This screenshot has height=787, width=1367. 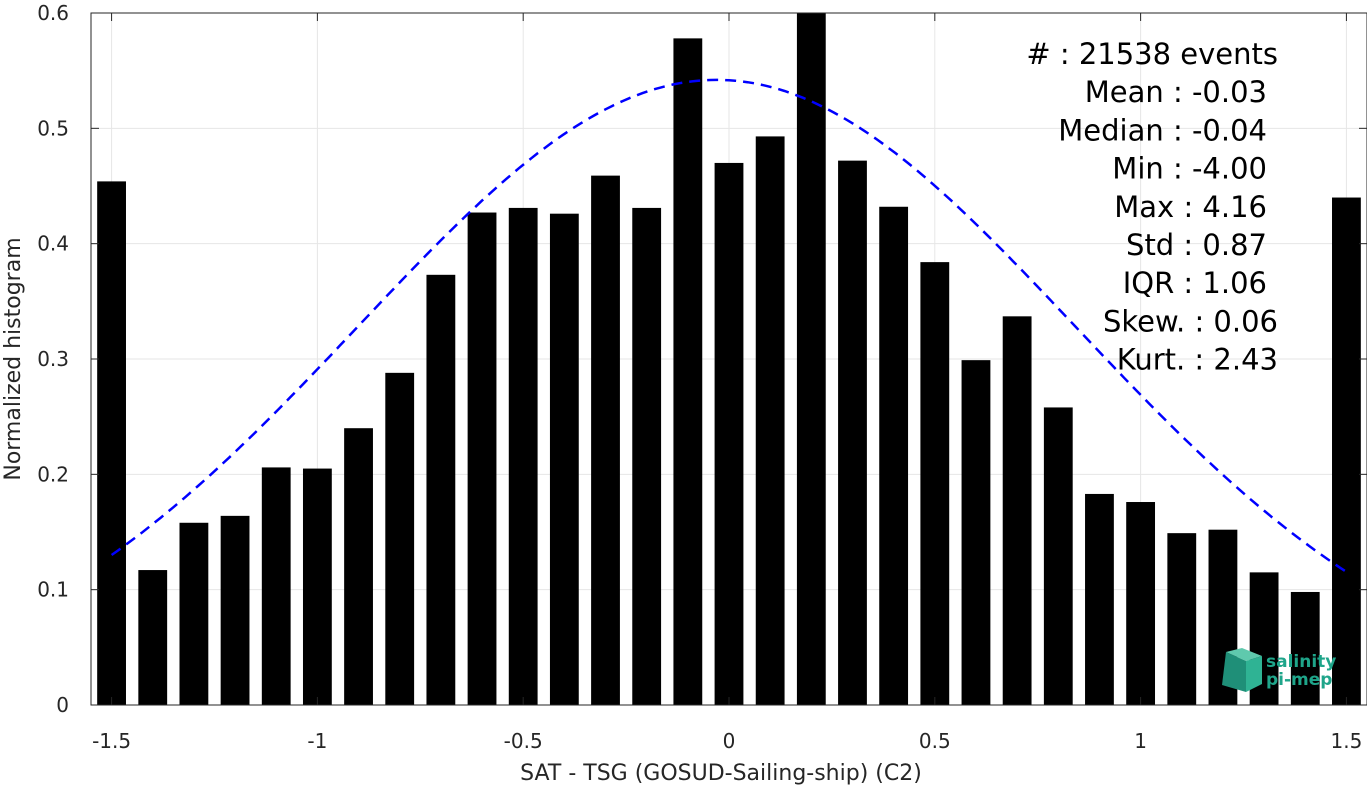 I want to click on stat-line-5: Std : 0.87, so click(x=1196, y=245).